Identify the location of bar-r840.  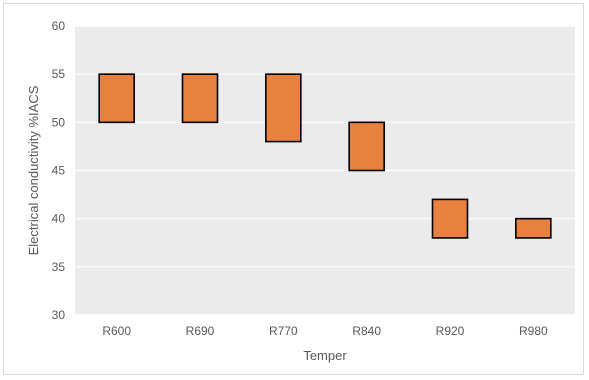
(366, 146).